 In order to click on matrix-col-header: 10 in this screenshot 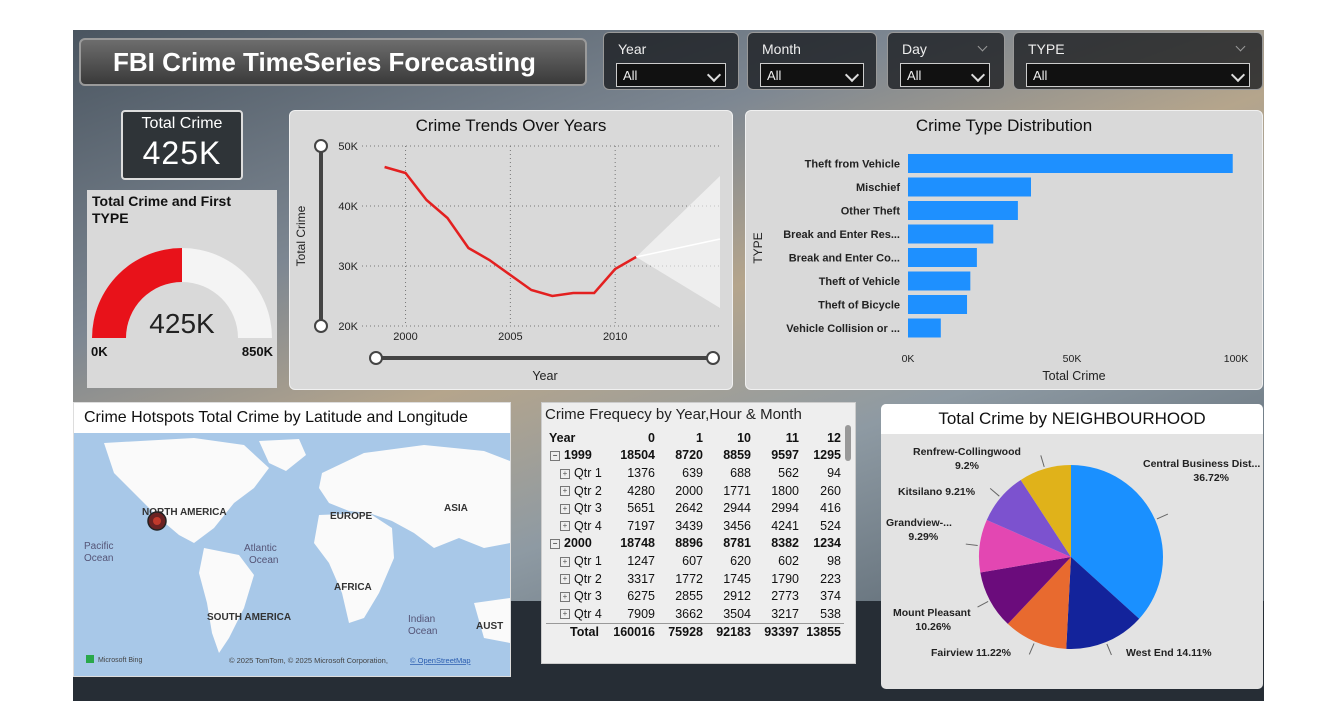, I will do `click(744, 437)`.